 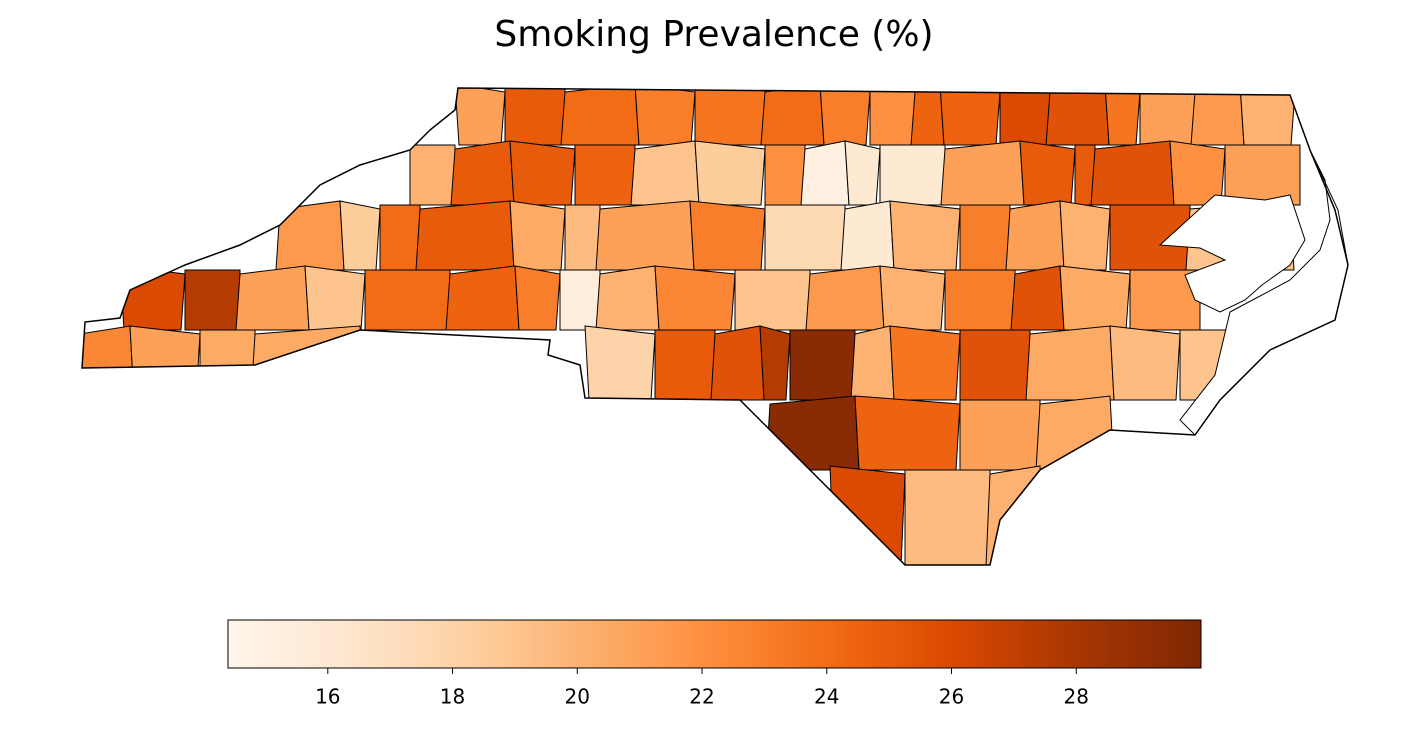 What do you see at coordinates (826, 697) in the screenshot?
I see `colorbar-tick-label: 24` at bounding box center [826, 697].